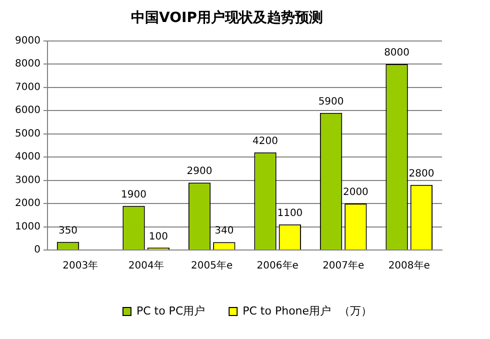 The image size is (490, 339). I want to click on x-tick-label: 2005年e, so click(212, 266).